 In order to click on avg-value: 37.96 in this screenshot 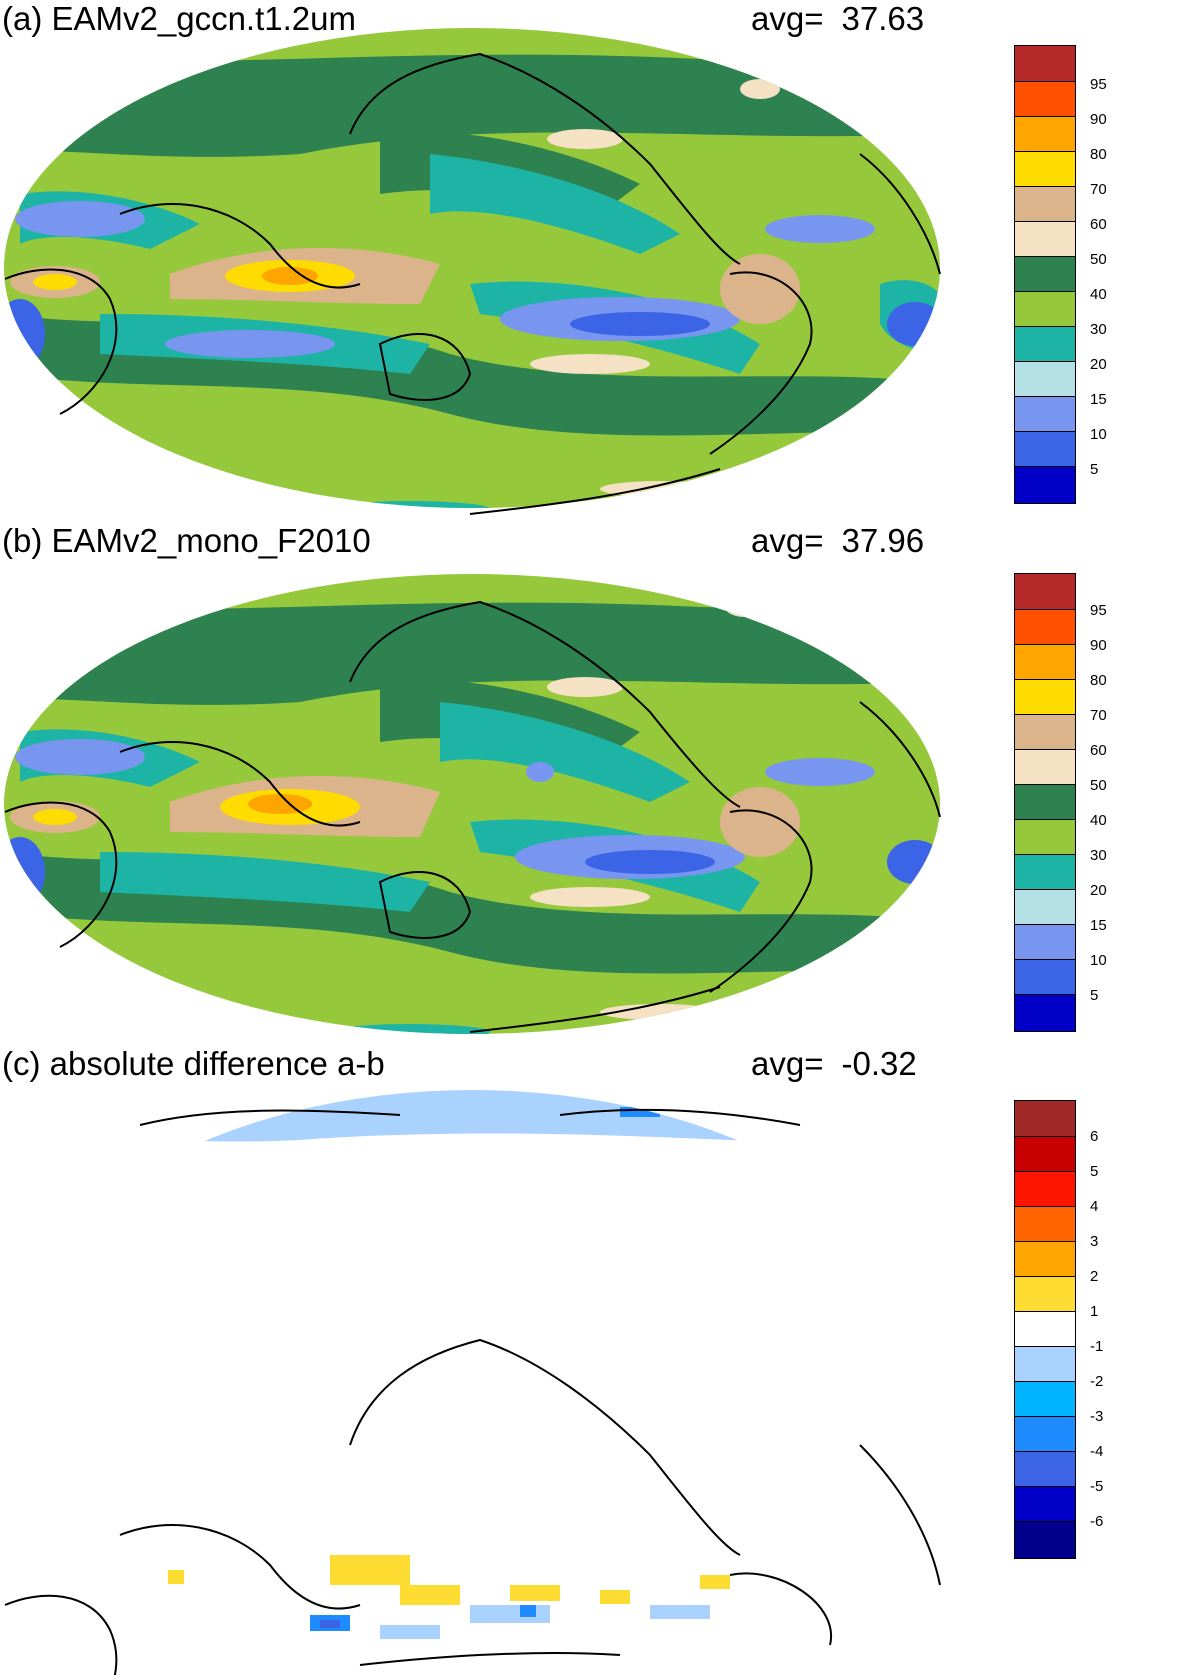, I will do `click(883, 540)`.